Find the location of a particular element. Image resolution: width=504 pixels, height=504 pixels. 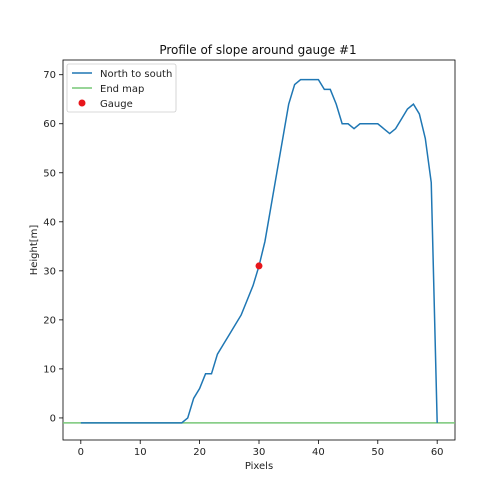

y-tick-label-4: 40 is located at coordinates (49, 222).